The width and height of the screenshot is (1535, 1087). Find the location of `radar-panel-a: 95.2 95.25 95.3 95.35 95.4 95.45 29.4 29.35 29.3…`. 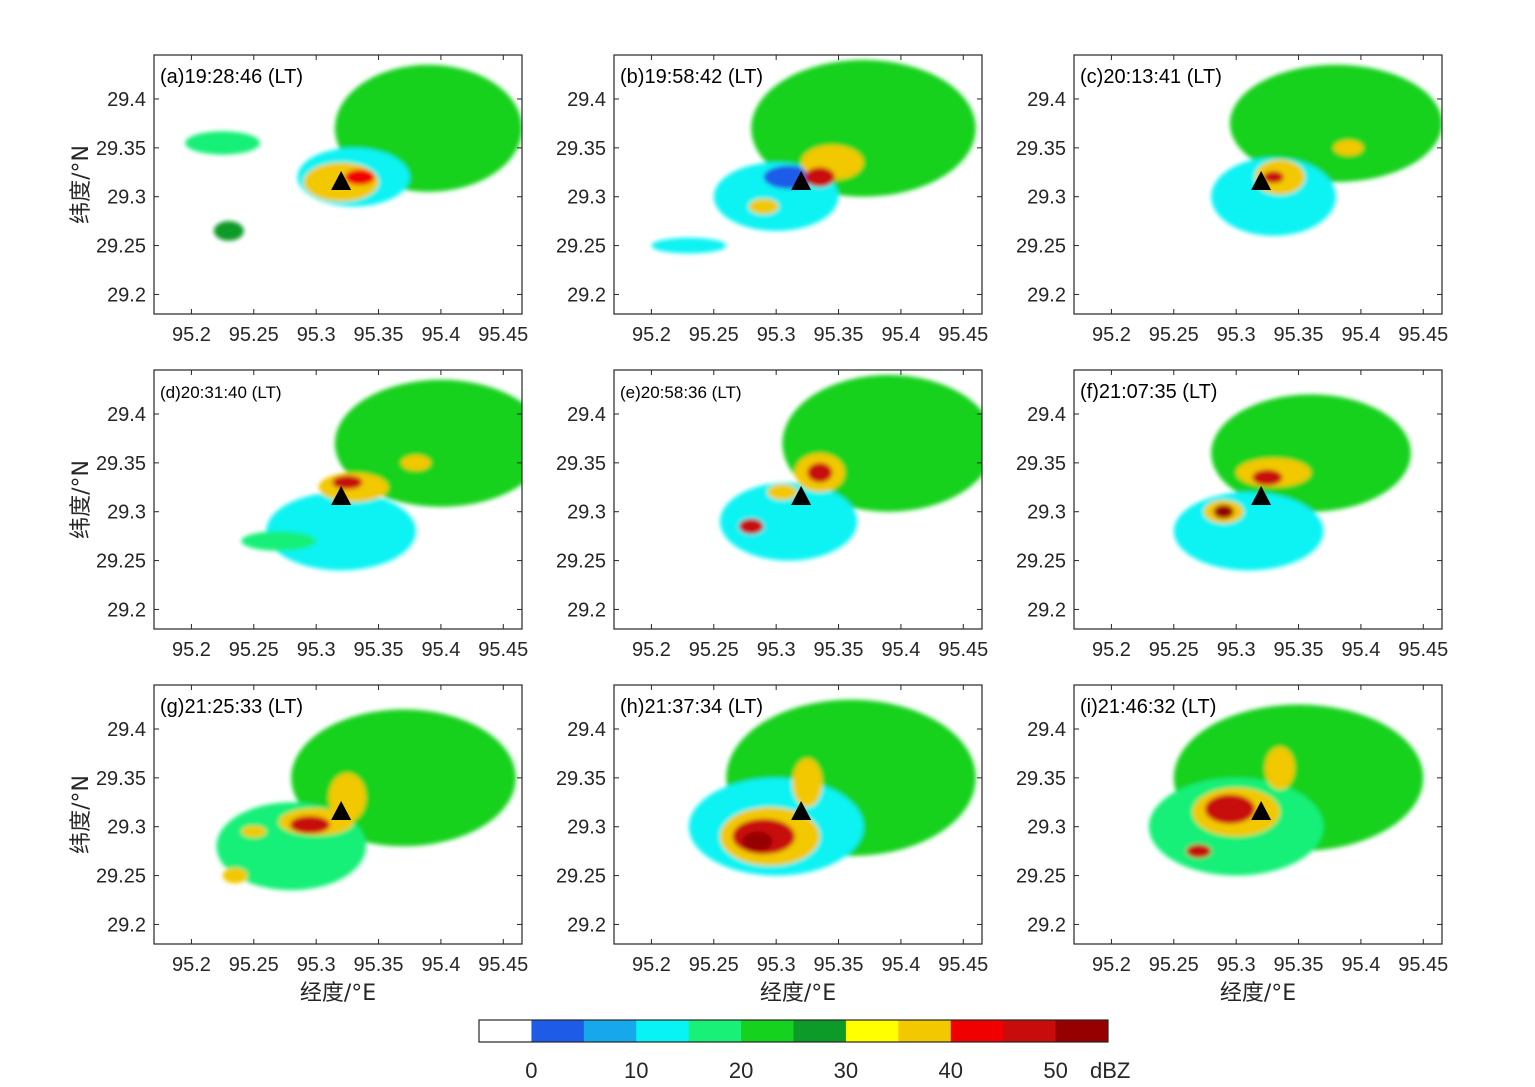

radar-panel-a: 95.2 95.25 95.3 95.35 95.4 95.45 29.4 29.35 29.3… is located at coordinates (298, 200).